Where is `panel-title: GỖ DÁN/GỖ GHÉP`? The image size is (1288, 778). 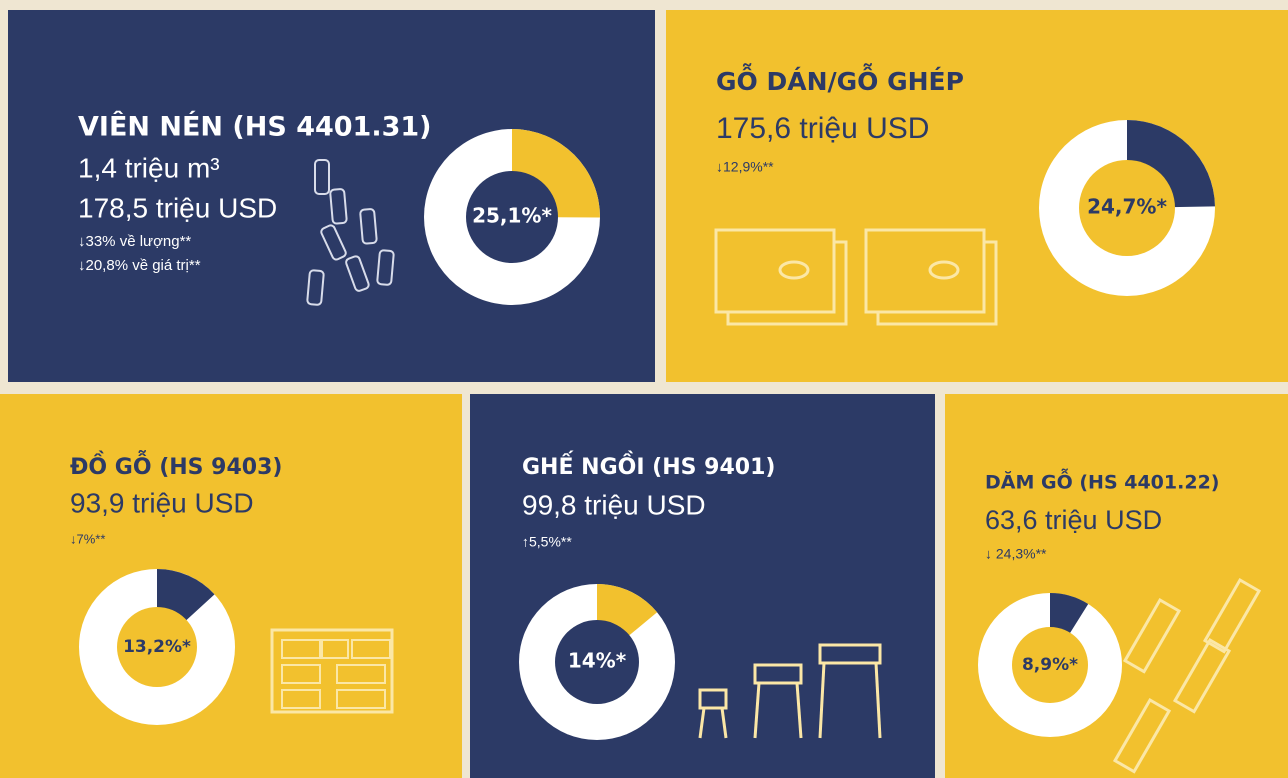 panel-title: GỖ DÁN/GỖ GHÉP is located at coordinates (840, 79).